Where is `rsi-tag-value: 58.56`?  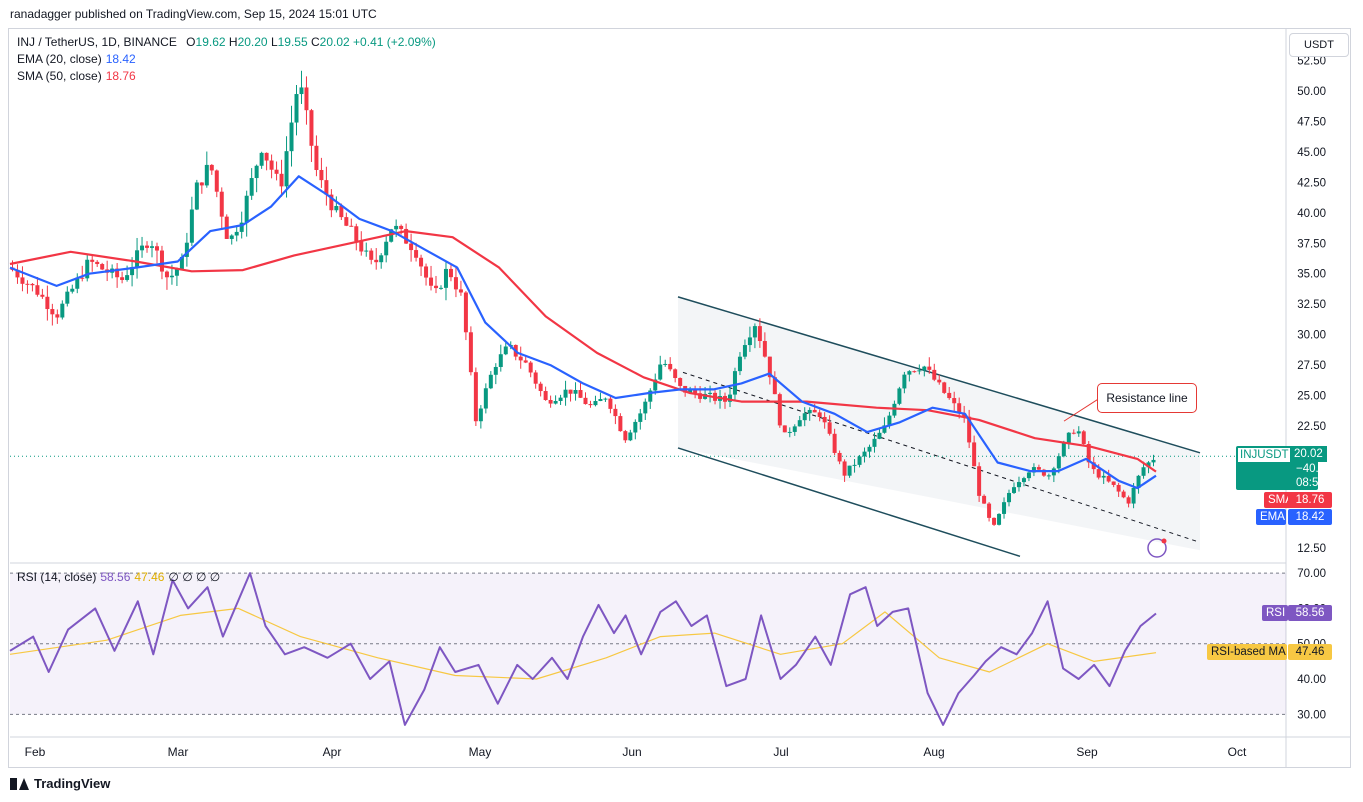
rsi-tag-value: 58.56 is located at coordinates (1310, 613).